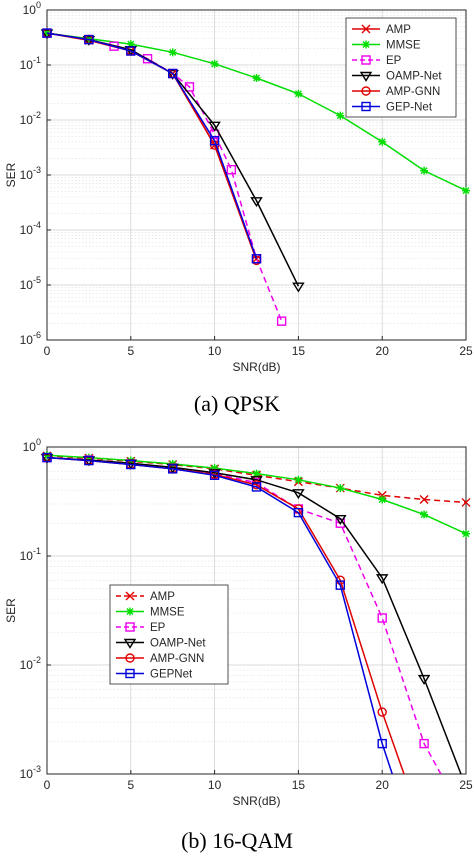 The image size is (474, 857). I want to click on series-line-gep-net, so click(152, 146).